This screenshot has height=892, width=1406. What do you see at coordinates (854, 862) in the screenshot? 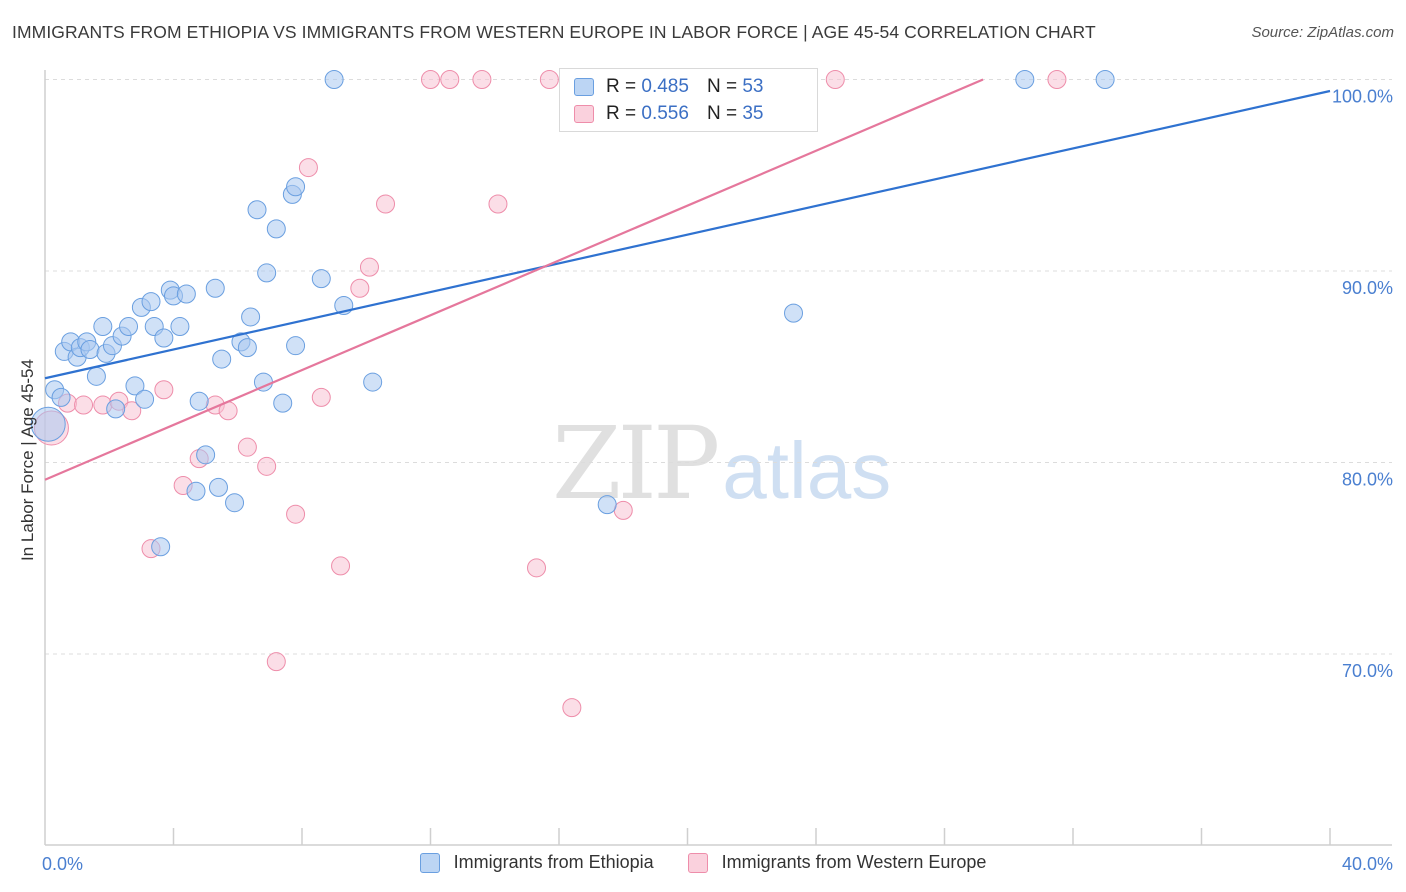
I see `legend-label-western-europe: Immigrants from Western Europe` at bounding box center [854, 862].